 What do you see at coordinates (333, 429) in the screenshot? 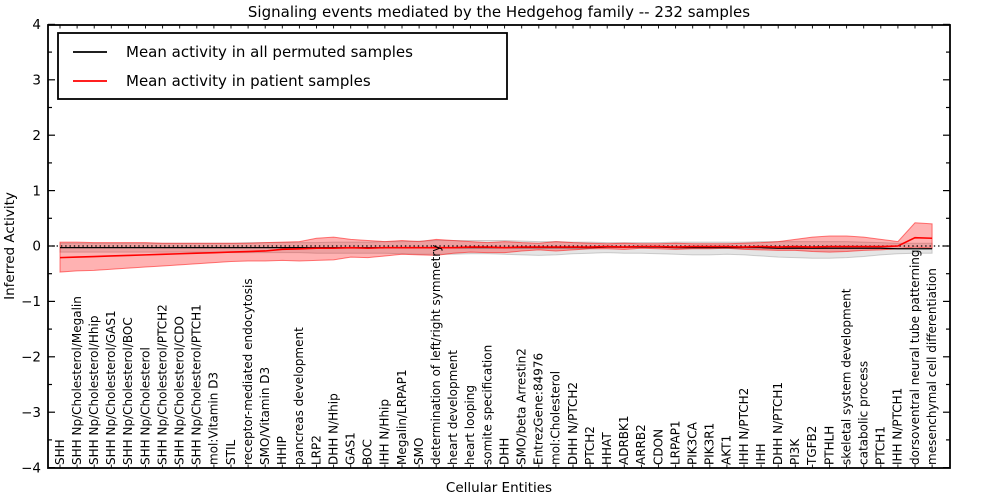
I see `x-category-label: DHH N/Hhip` at bounding box center [333, 429].